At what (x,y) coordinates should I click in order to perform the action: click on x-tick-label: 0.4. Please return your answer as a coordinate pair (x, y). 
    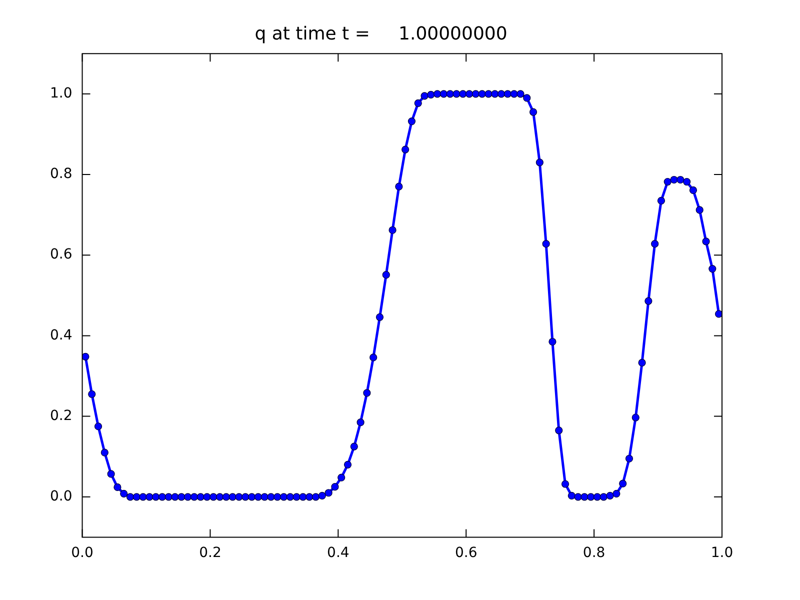
    Looking at the image, I should click on (338, 553).